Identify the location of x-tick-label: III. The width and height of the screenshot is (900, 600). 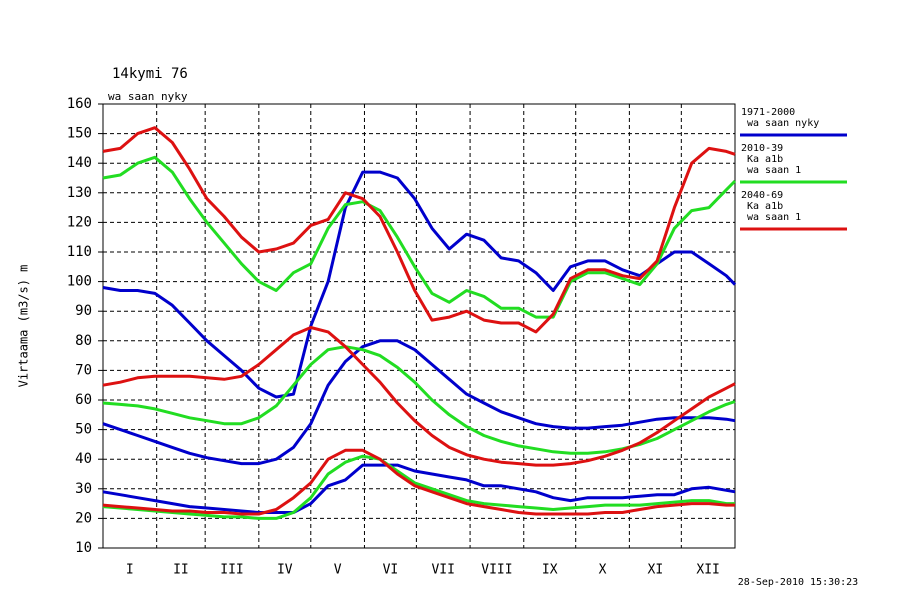
(231, 570).